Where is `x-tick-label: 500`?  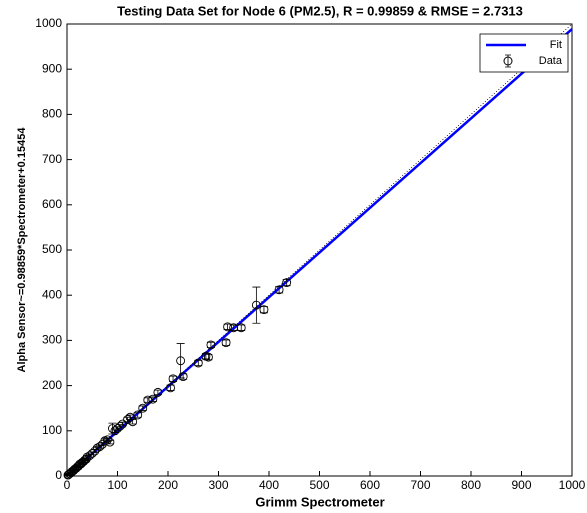 x-tick-label: 500 is located at coordinates (319, 485).